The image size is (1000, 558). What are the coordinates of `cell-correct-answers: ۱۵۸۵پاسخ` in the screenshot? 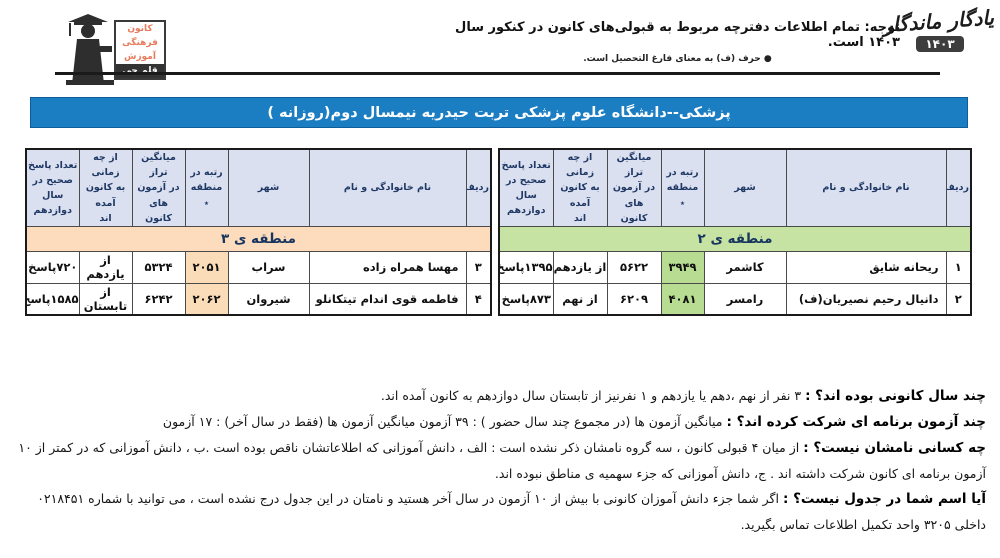 It's located at (52, 299).